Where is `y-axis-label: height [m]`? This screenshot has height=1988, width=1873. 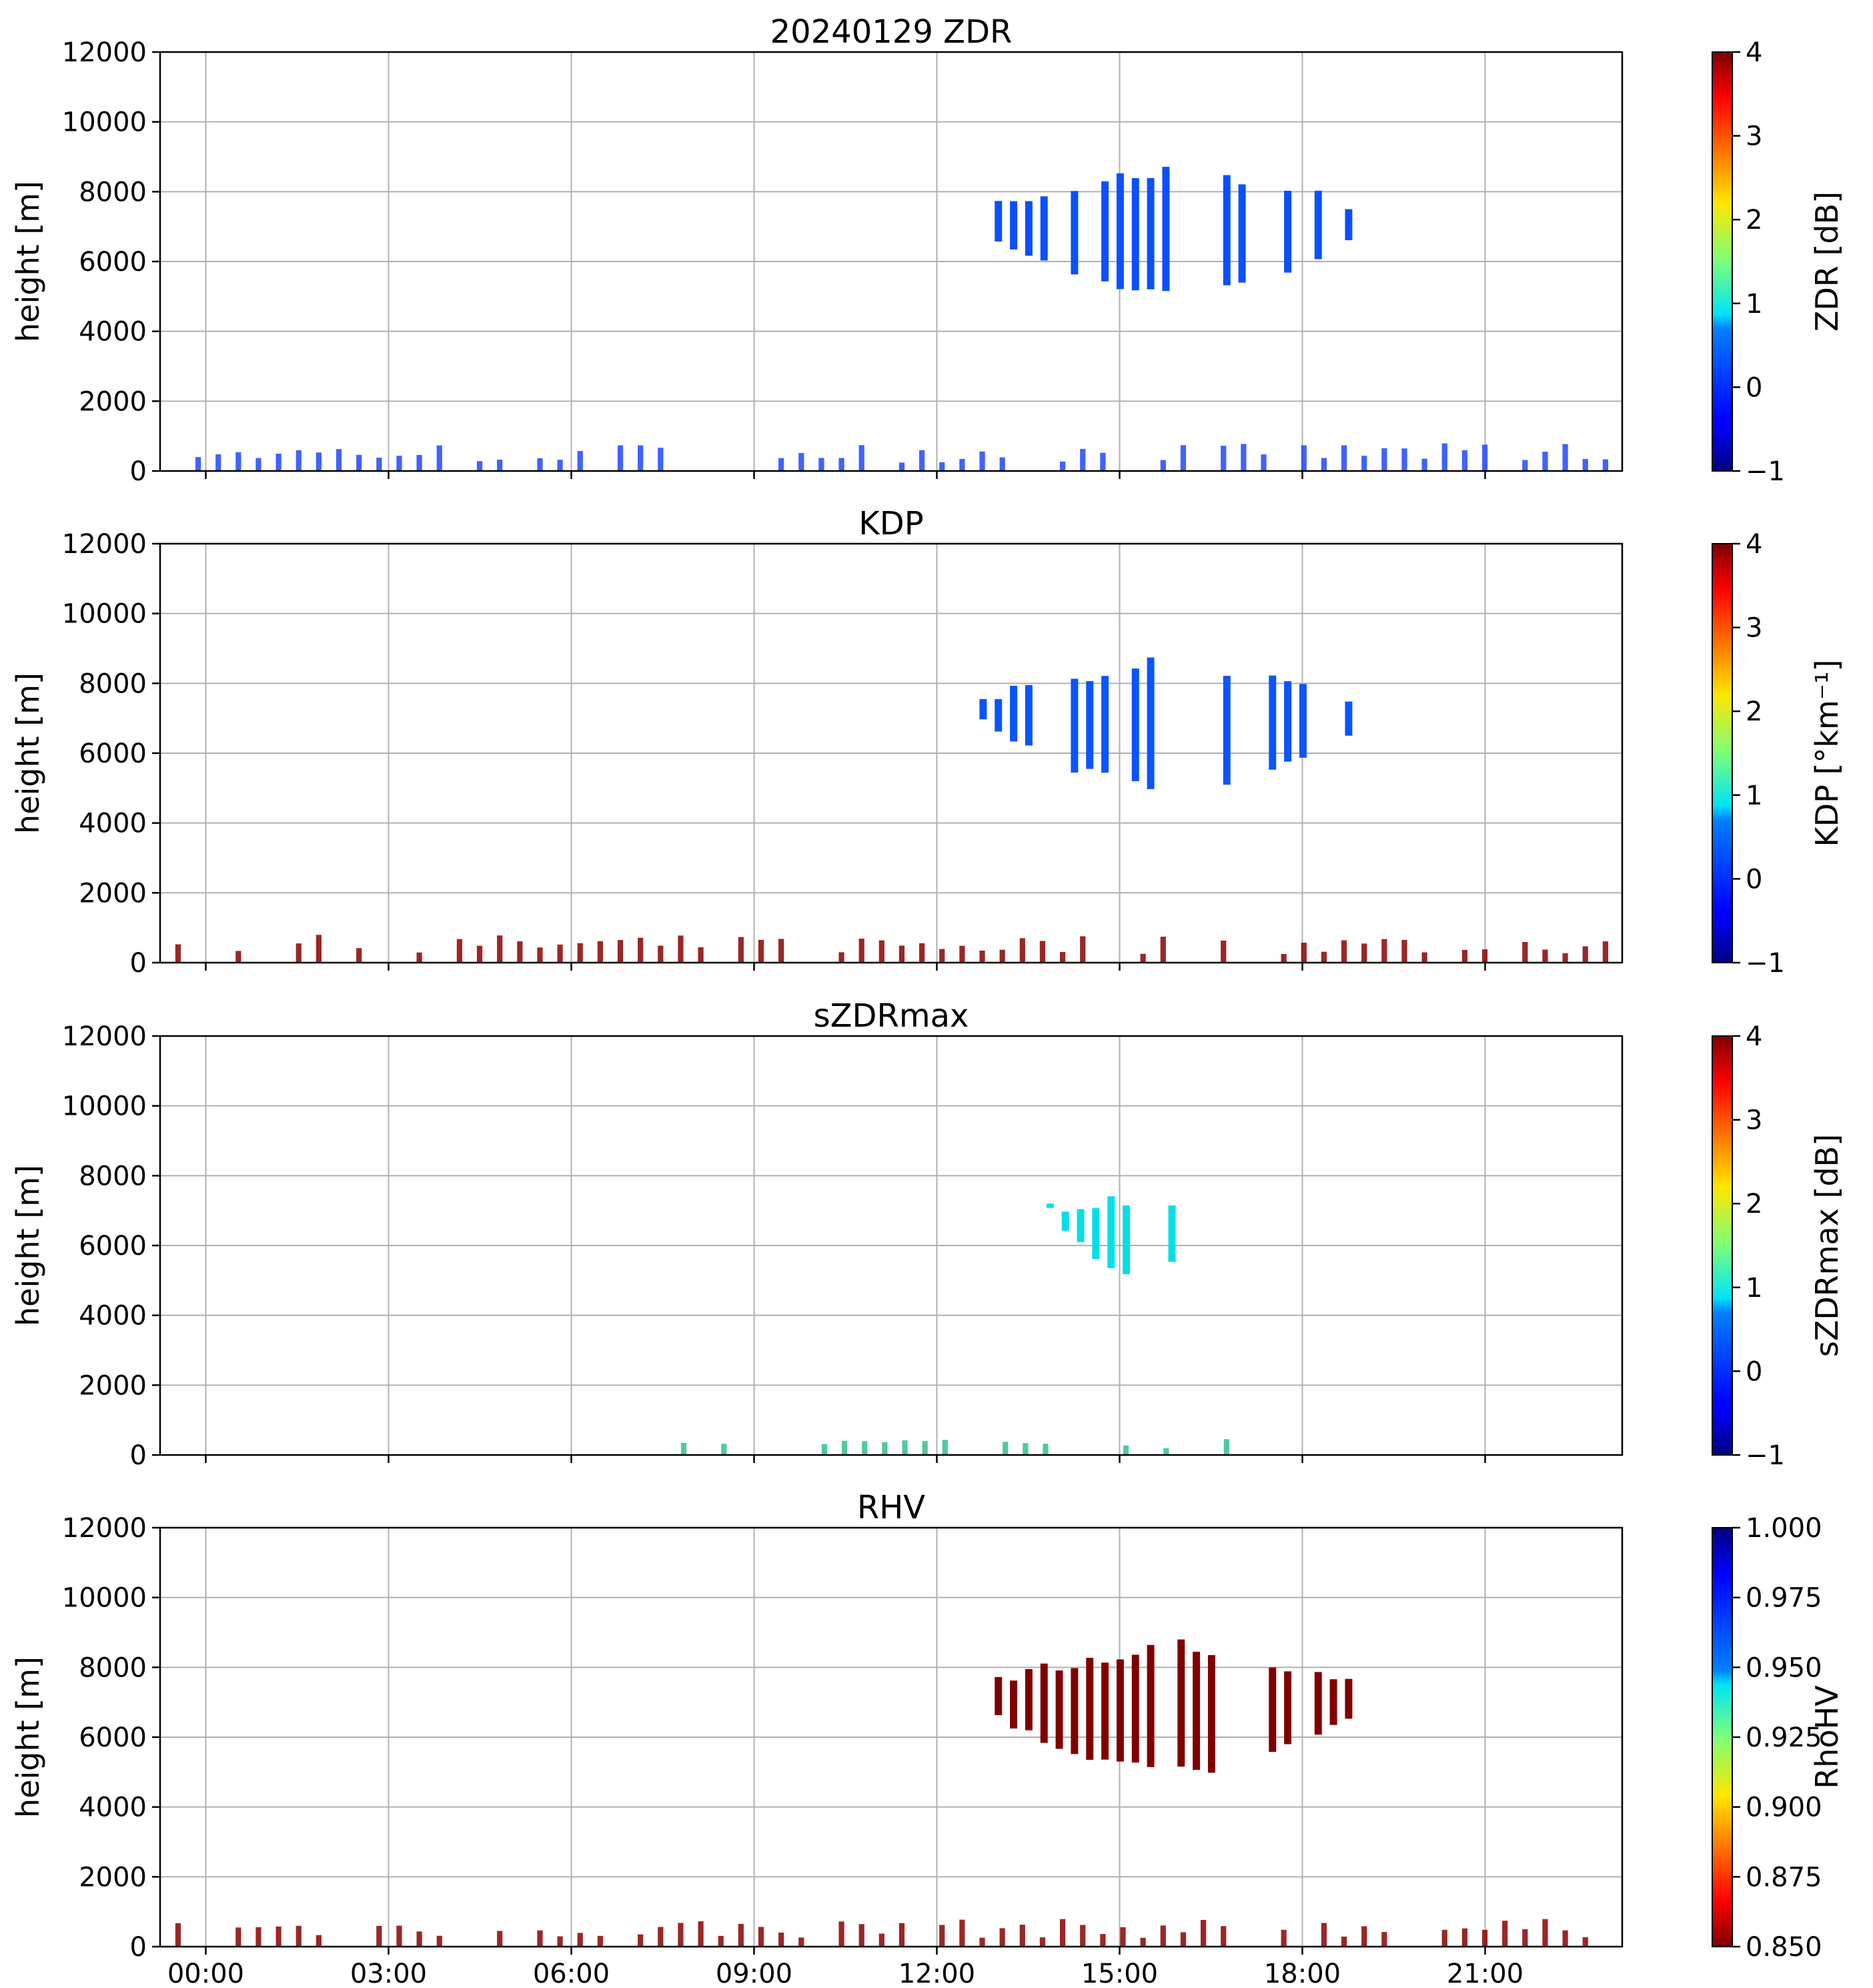
y-axis-label: height [m] is located at coordinates (28, 1245).